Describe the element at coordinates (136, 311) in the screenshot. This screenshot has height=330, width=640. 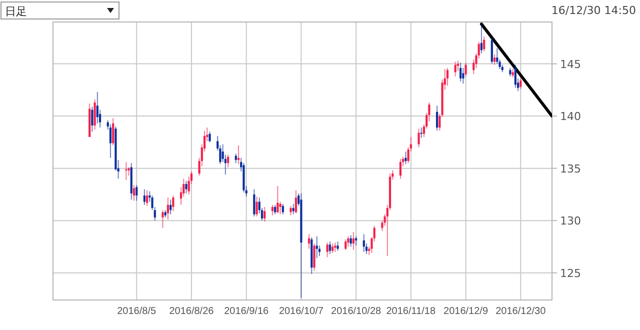
I see `x-tick-label: 2016/8/5` at that location.